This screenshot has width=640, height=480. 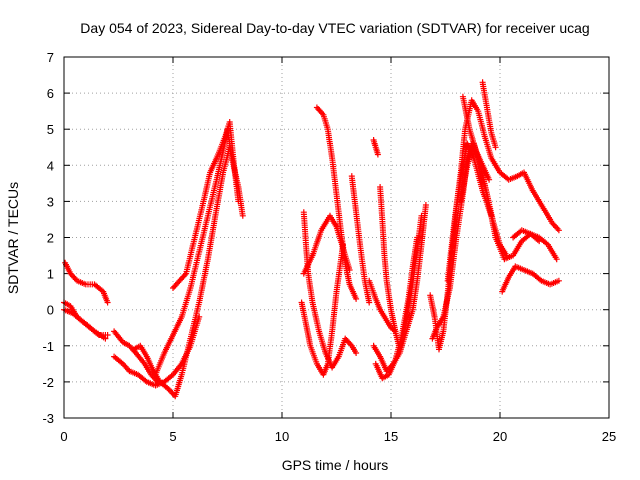 I want to click on series-t26, so click(x=526, y=236).